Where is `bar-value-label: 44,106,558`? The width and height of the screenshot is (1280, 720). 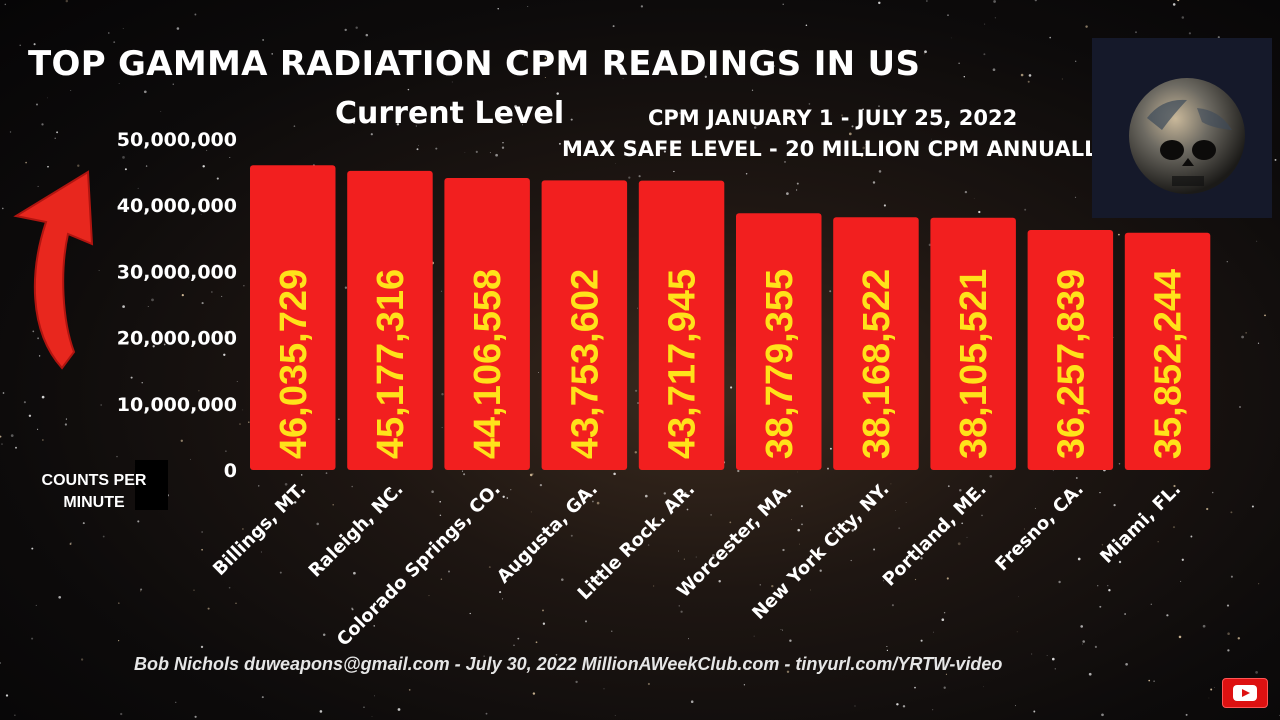 bar-value-label: 44,106,558 is located at coordinates (488, 364).